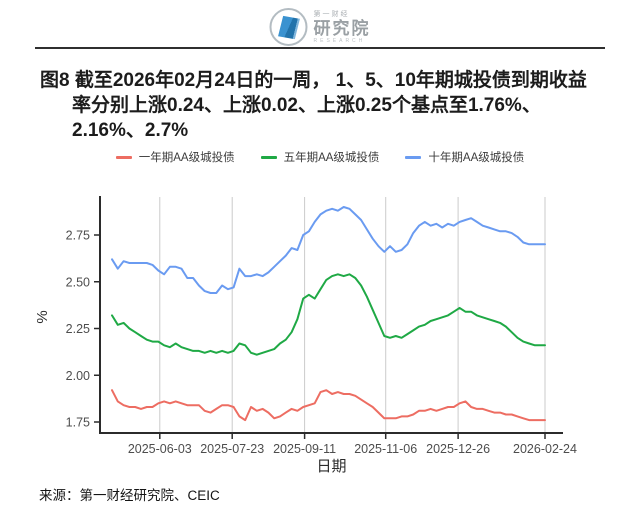 The image size is (640, 526). I want to click on legend-swatch-10y, so click(413, 157).